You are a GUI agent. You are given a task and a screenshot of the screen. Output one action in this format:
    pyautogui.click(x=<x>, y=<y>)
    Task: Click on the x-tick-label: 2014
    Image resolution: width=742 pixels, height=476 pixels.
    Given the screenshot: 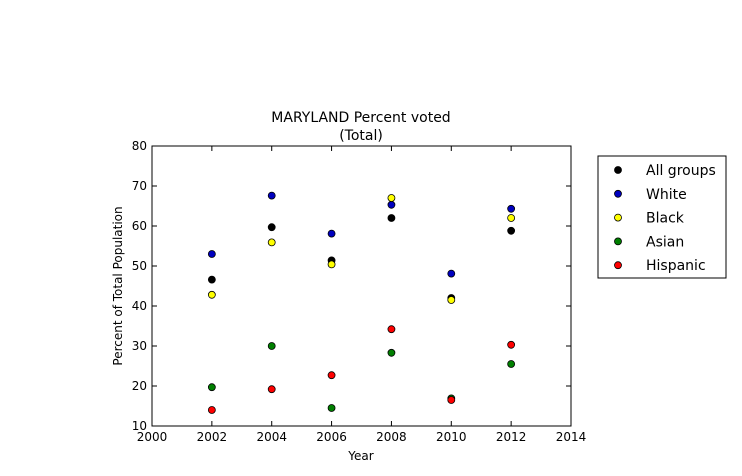 What is the action you would take?
    pyautogui.click(x=571, y=437)
    